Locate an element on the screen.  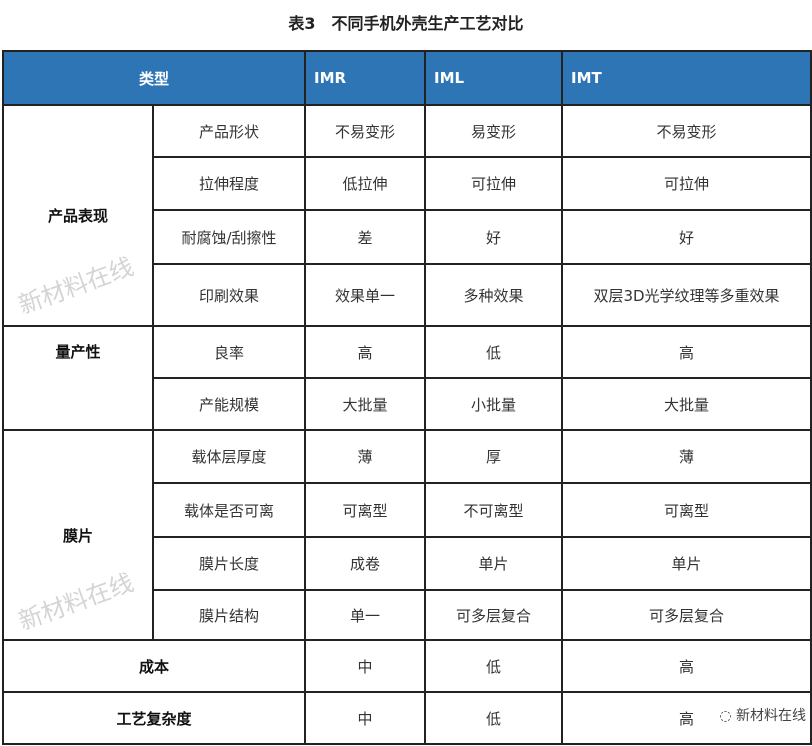
table-row: 印刷效果 效果单一 多种效果 双层3D光学纹理等多重效果 is located at coordinates (407, 295).